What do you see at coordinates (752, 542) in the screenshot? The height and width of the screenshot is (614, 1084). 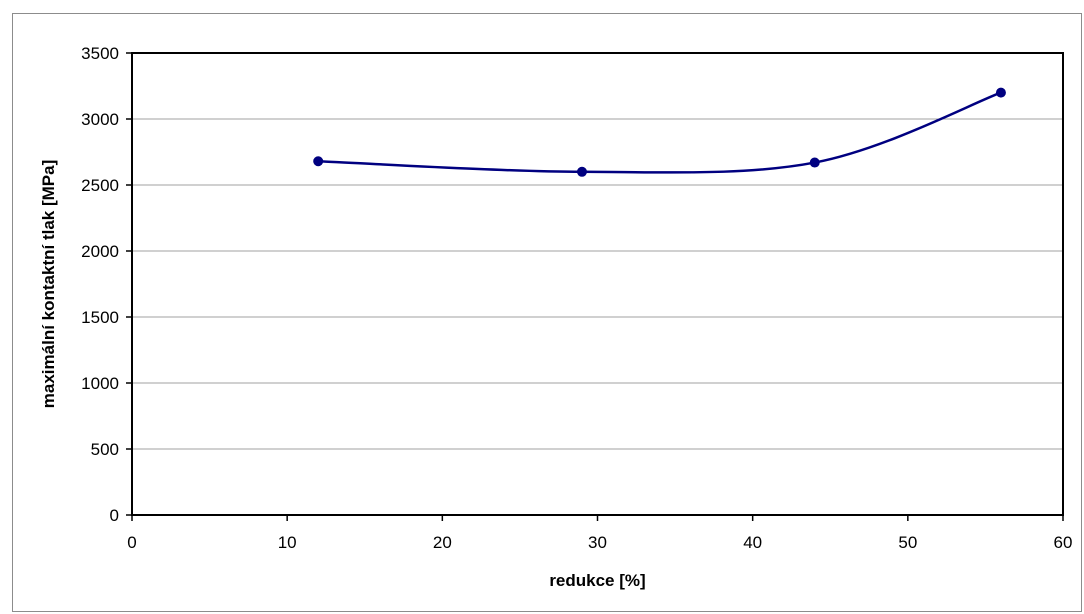 I see `x-tick-label: 40` at bounding box center [752, 542].